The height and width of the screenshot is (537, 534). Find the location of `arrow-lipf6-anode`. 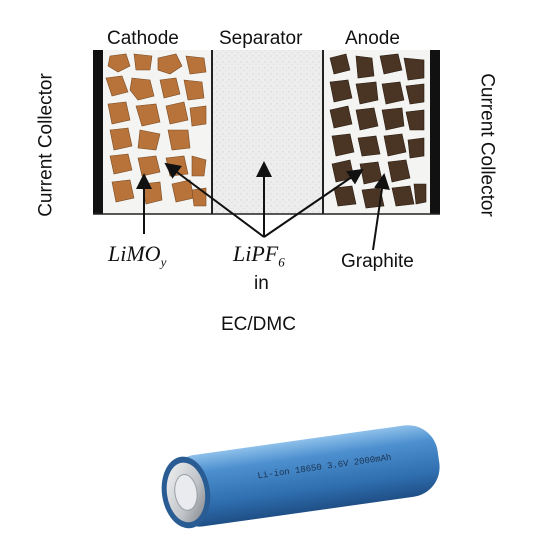

arrow-lipf6-anode is located at coordinates (313, 203).